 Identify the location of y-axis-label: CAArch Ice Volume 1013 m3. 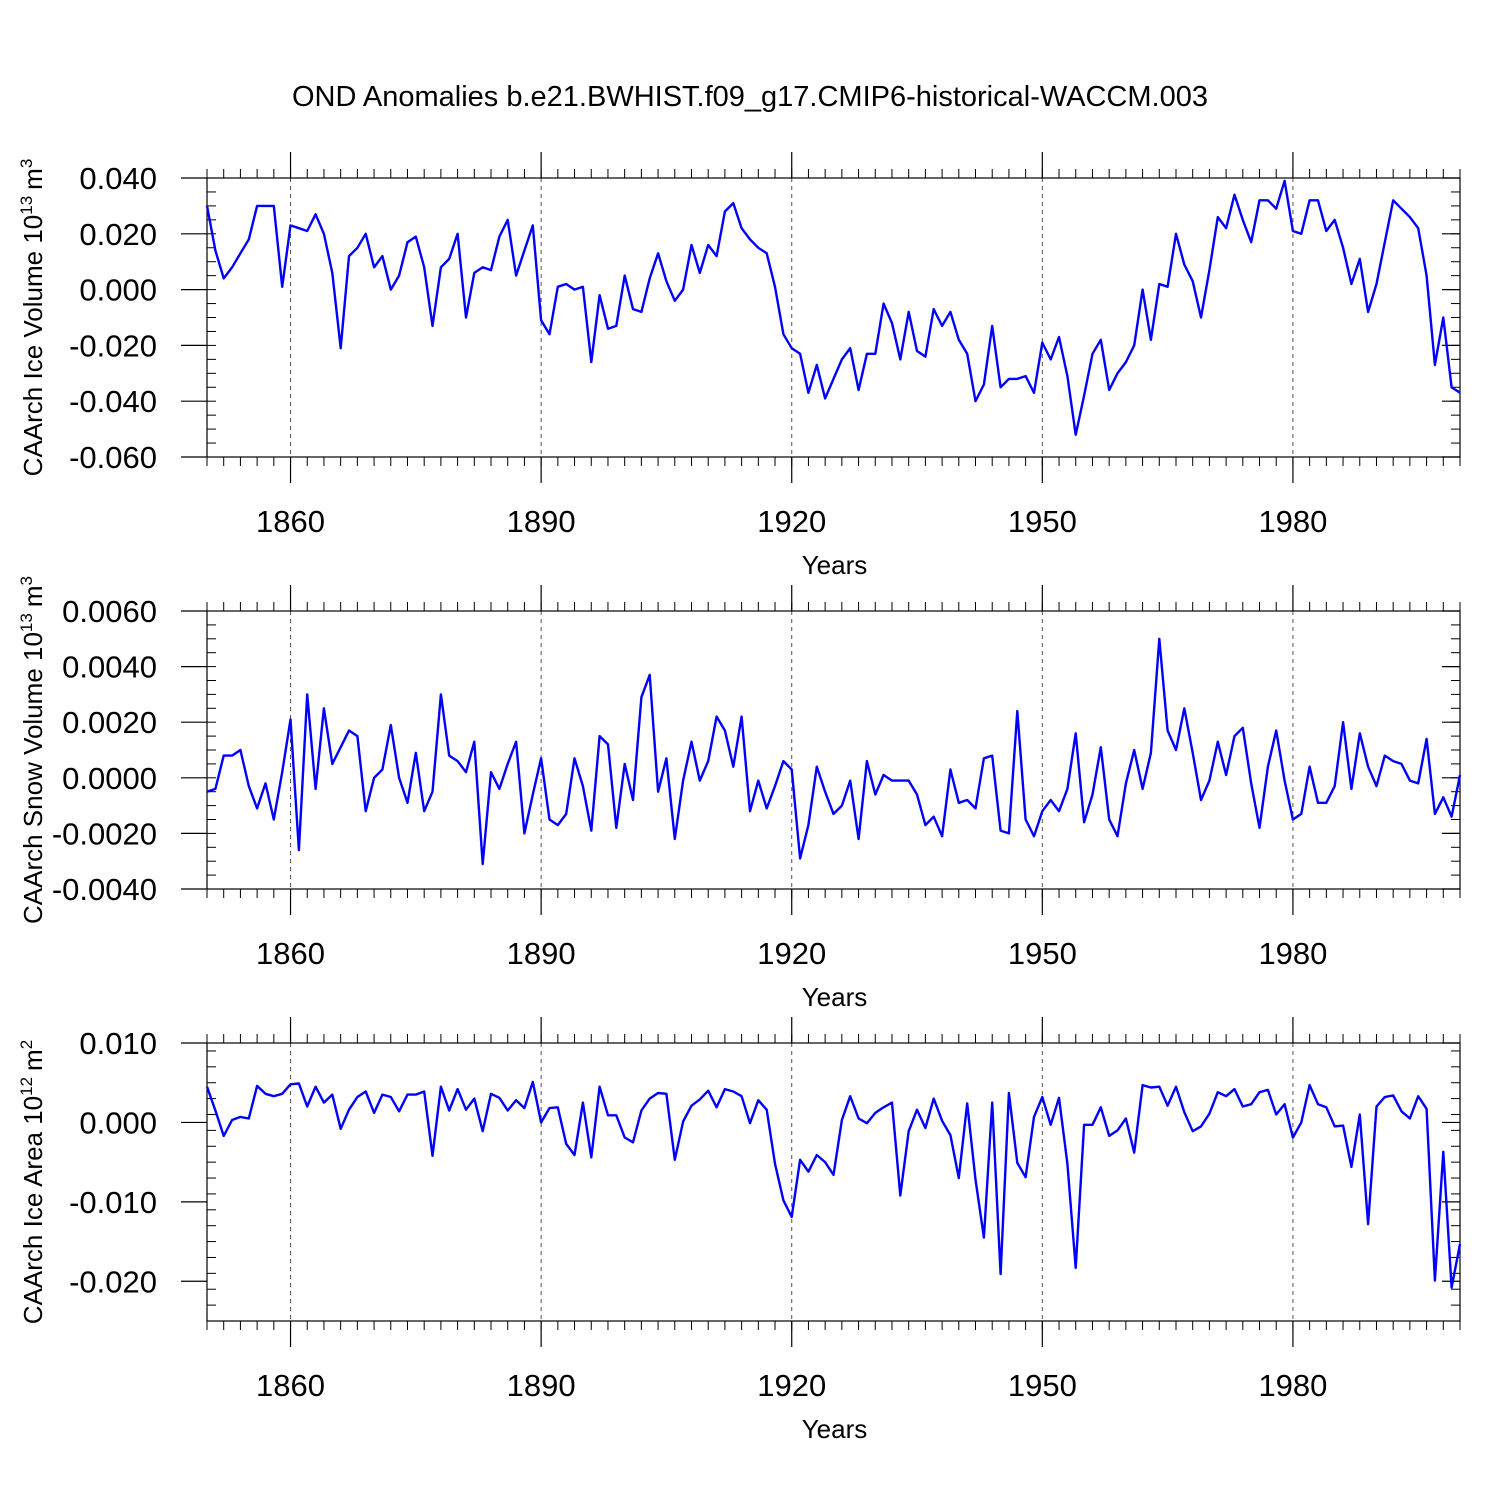
(32, 318).